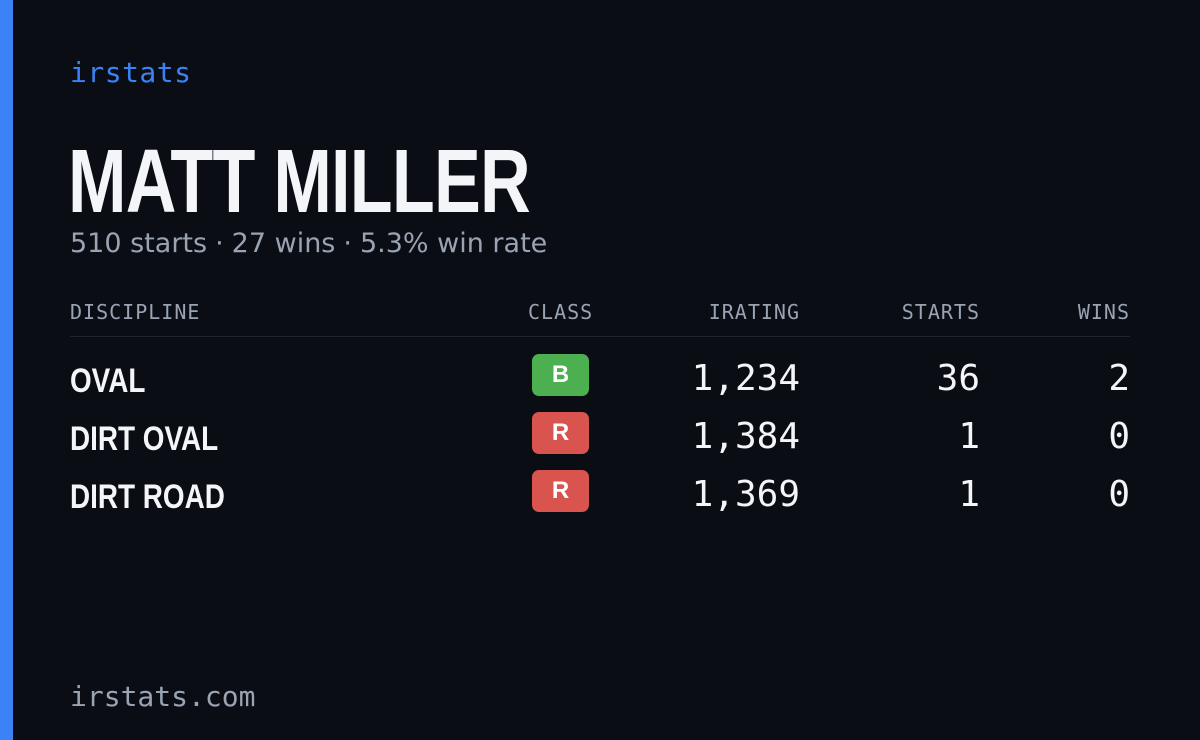 The height and width of the screenshot is (740, 1200). Describe the element at coordinates (600, 437) in the screenshot. I see `table-row: DIRT OVAL R 1,384 1 0` at that location.